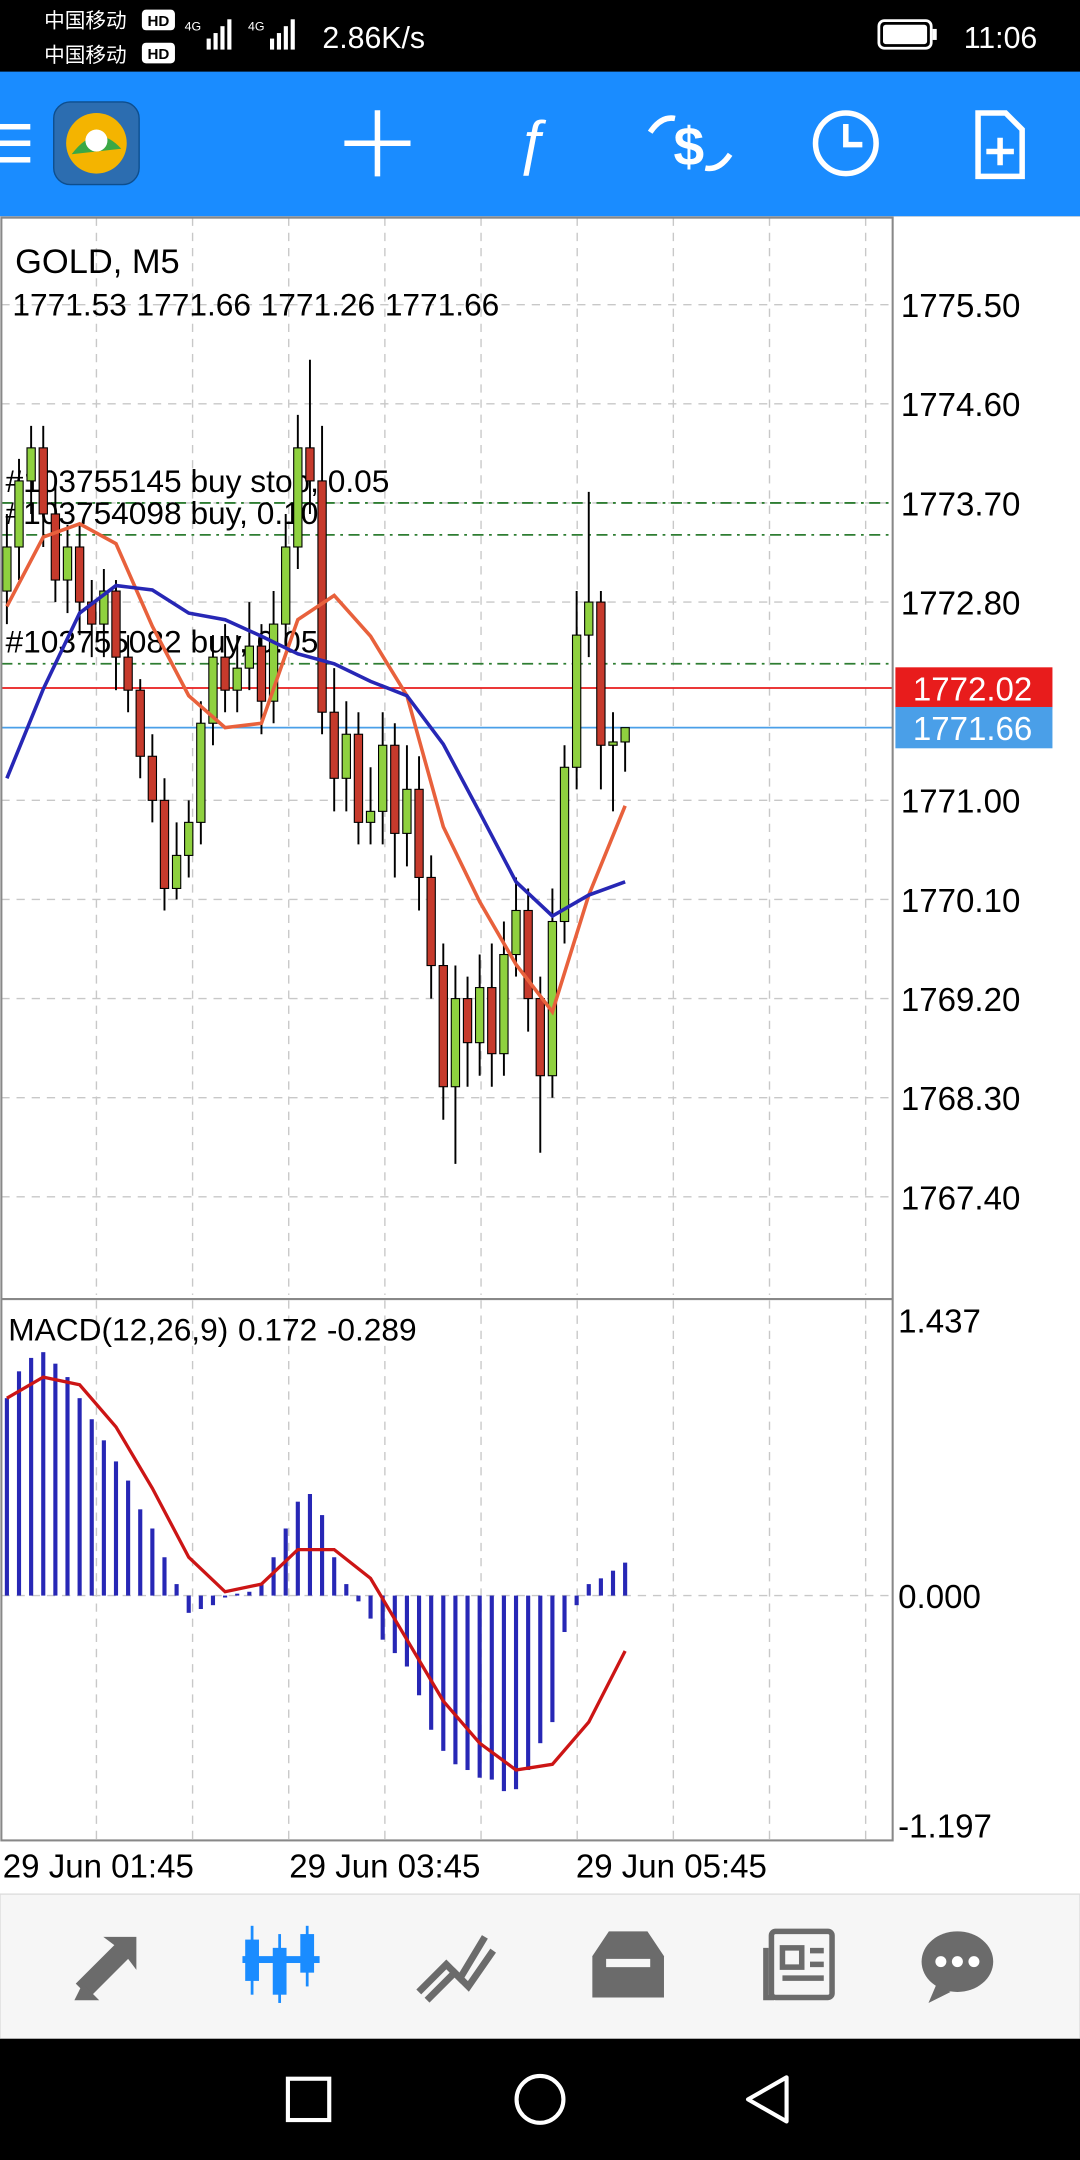 This screenshot has height=2160, width=1080. I want to click on trade-button: $, so click(690, 146).